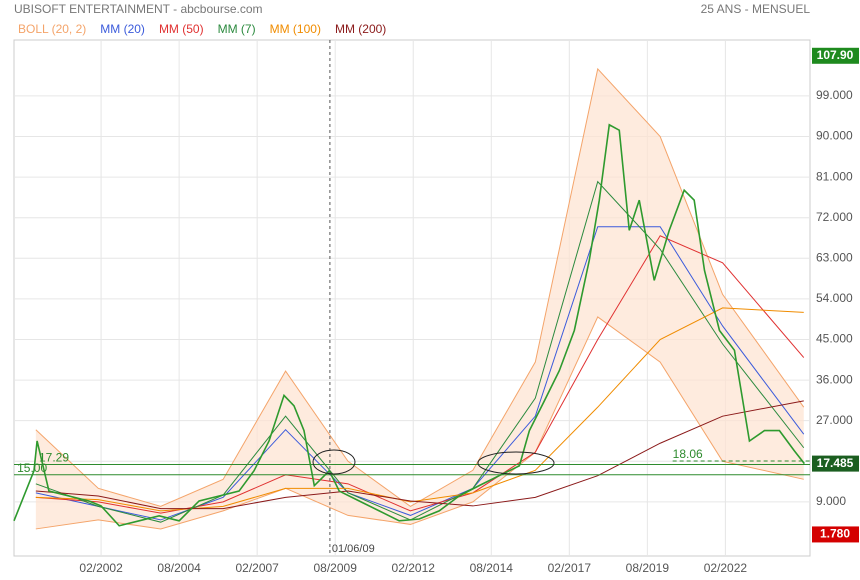 This screenshot has height=580, width=860. Describe the element at coordinates (688, 454) in the screenshot. I see `level-label: 18.06` at that location.